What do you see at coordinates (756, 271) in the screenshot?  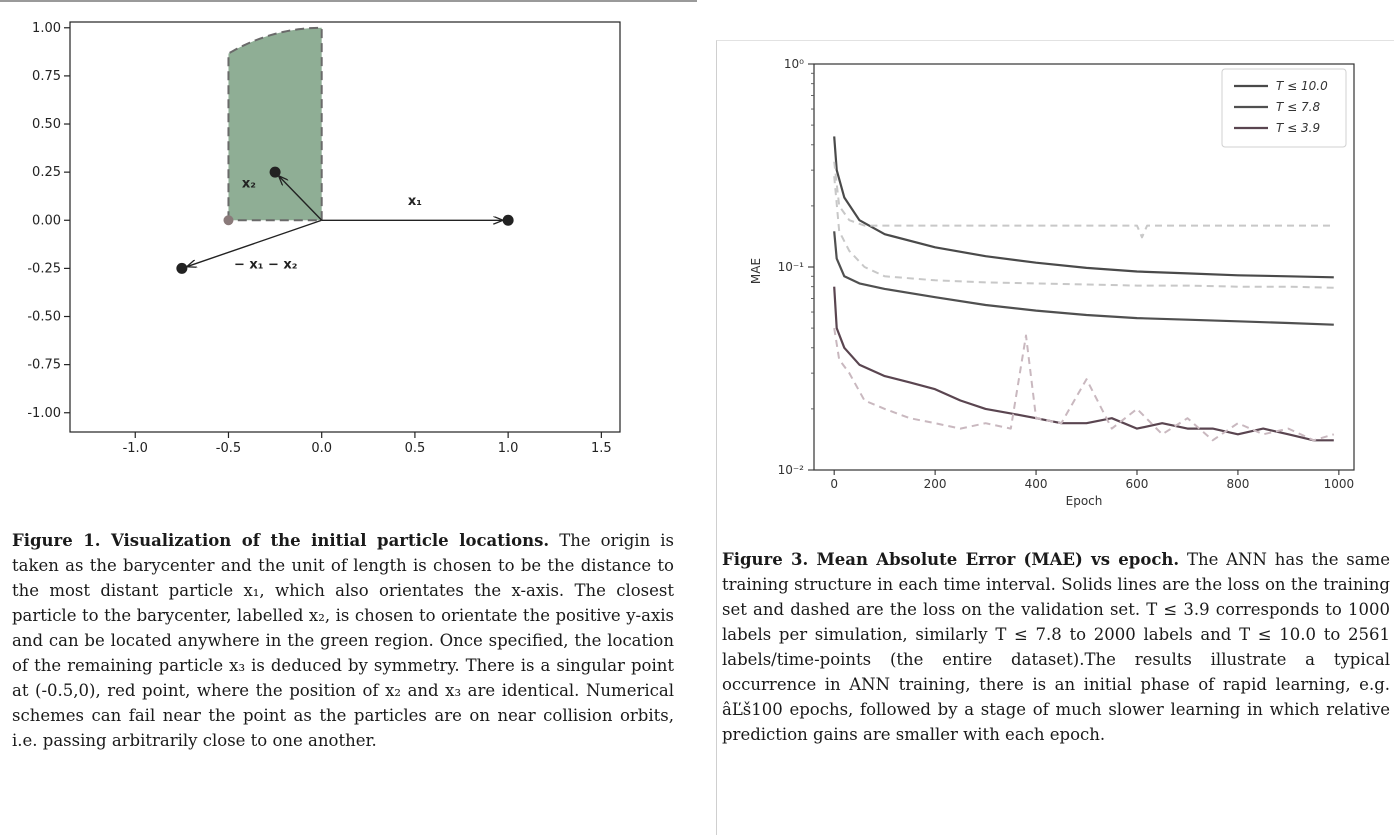 I see `figure3-ylabel: MAE` at bounding box center [756, 271].